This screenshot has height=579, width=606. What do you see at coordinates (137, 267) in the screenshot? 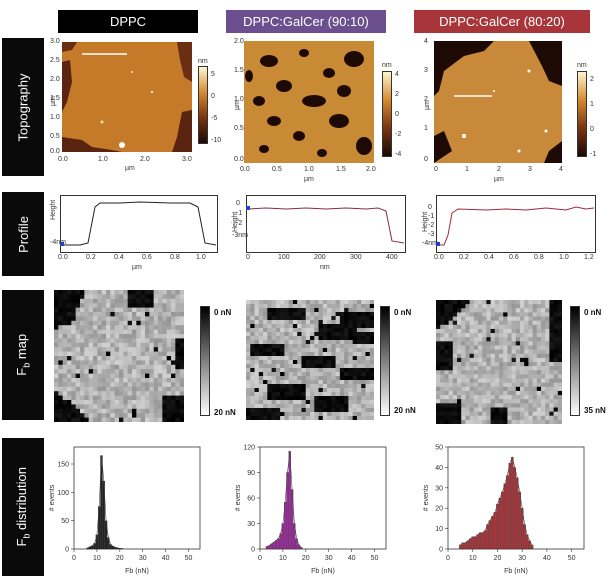
I see `x-axis-label: µm` at bounding box center [137, 267].